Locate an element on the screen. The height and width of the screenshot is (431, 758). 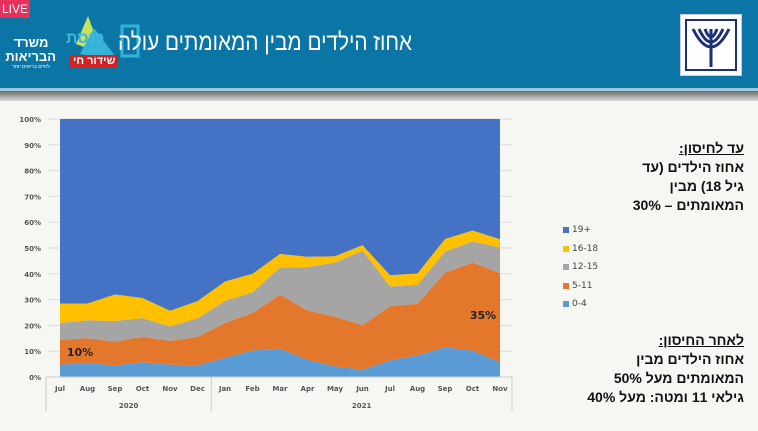
note-line: המאומתים – 30% is located at coordinates (688, 205).